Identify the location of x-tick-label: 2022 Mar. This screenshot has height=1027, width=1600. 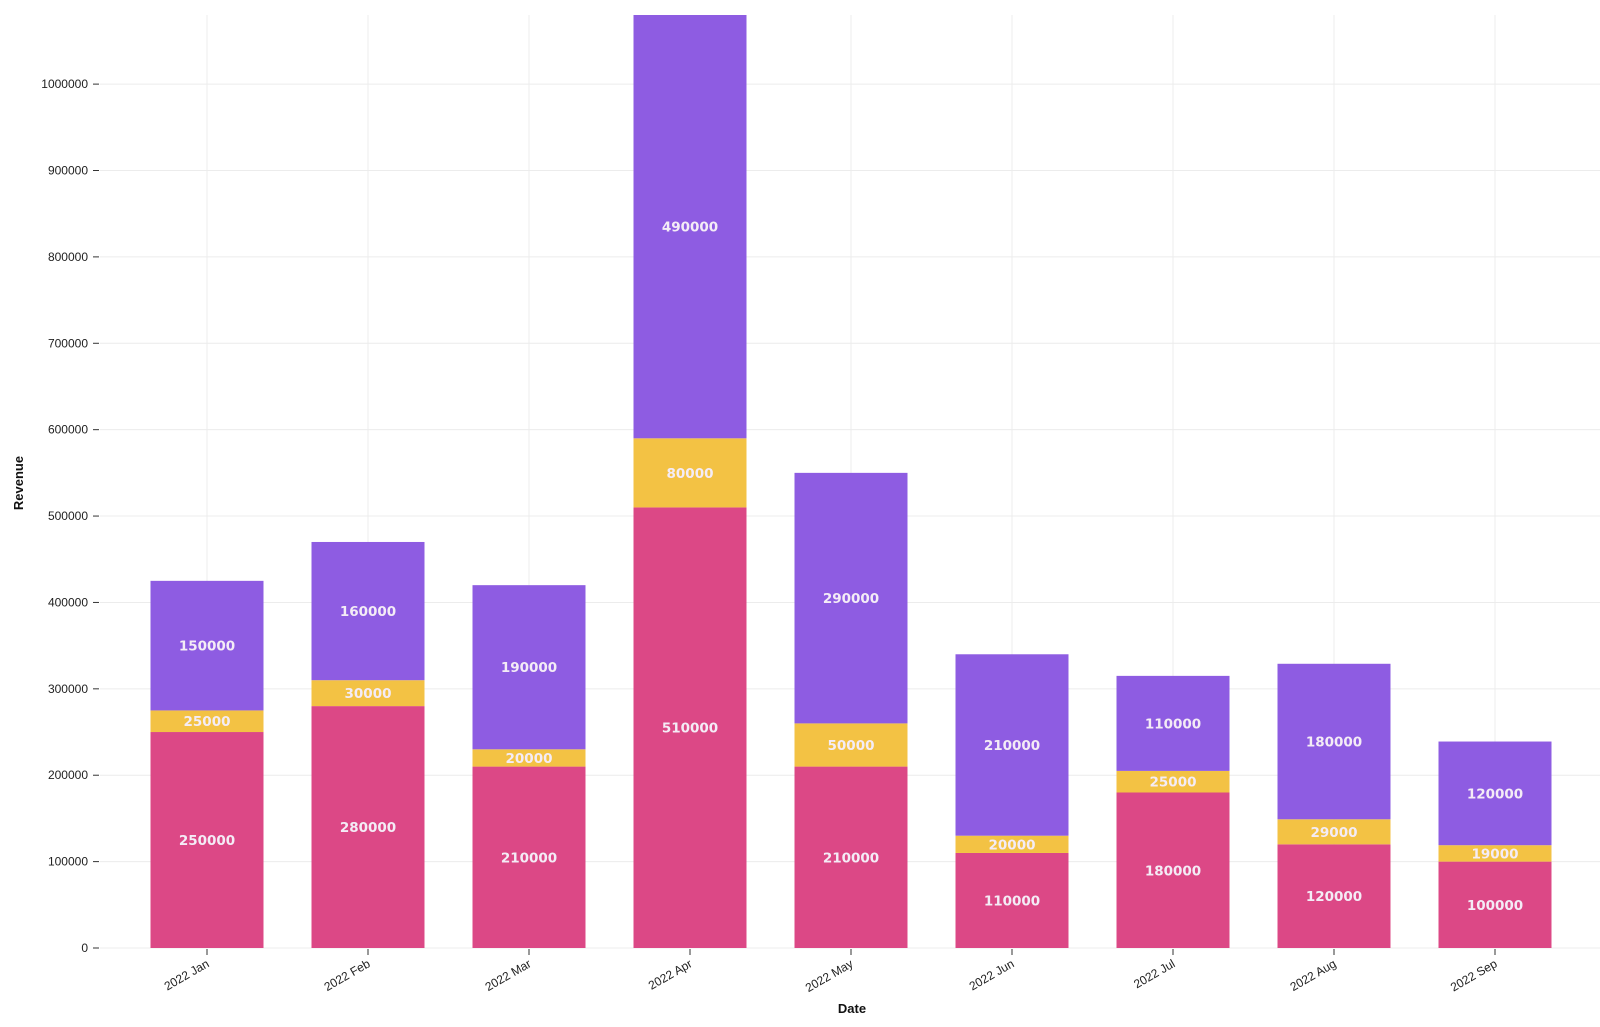
(508, 974).